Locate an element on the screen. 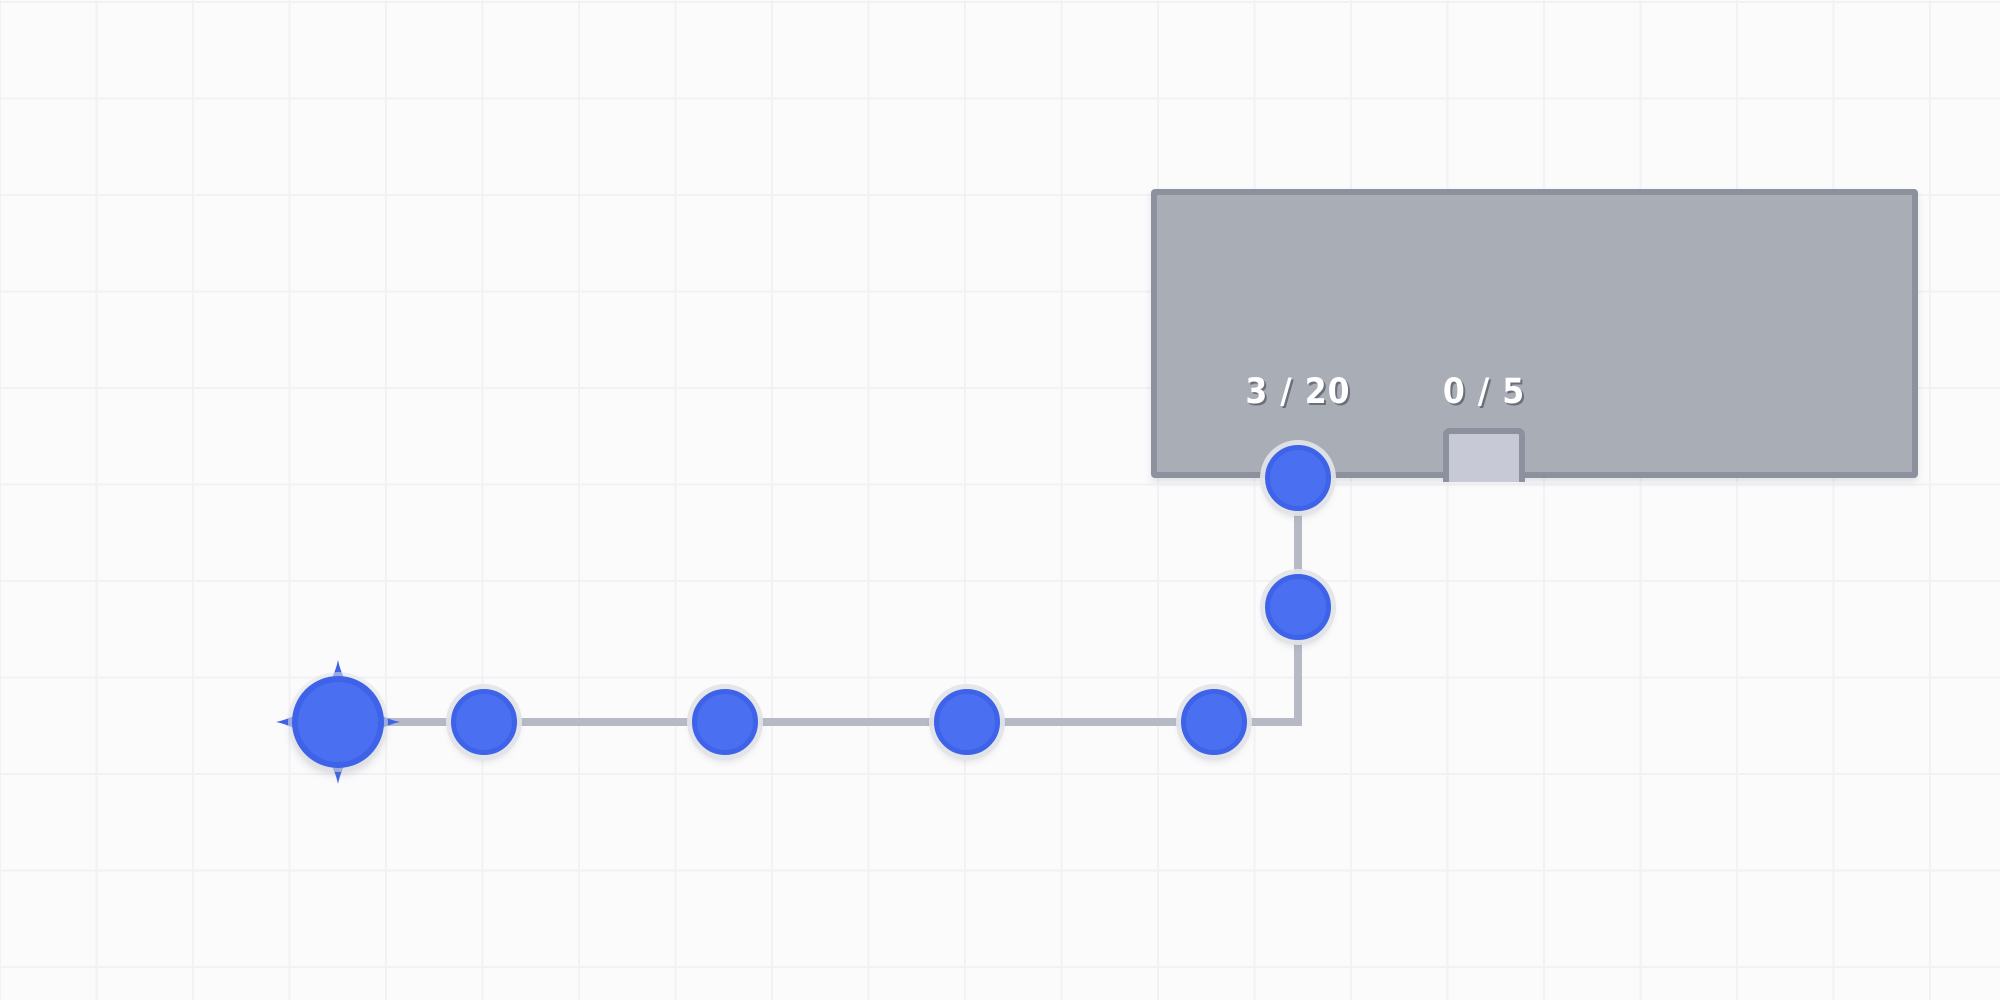  tower-slot-empty-label: 0 / 5 is located at coordinates (1484, 392).